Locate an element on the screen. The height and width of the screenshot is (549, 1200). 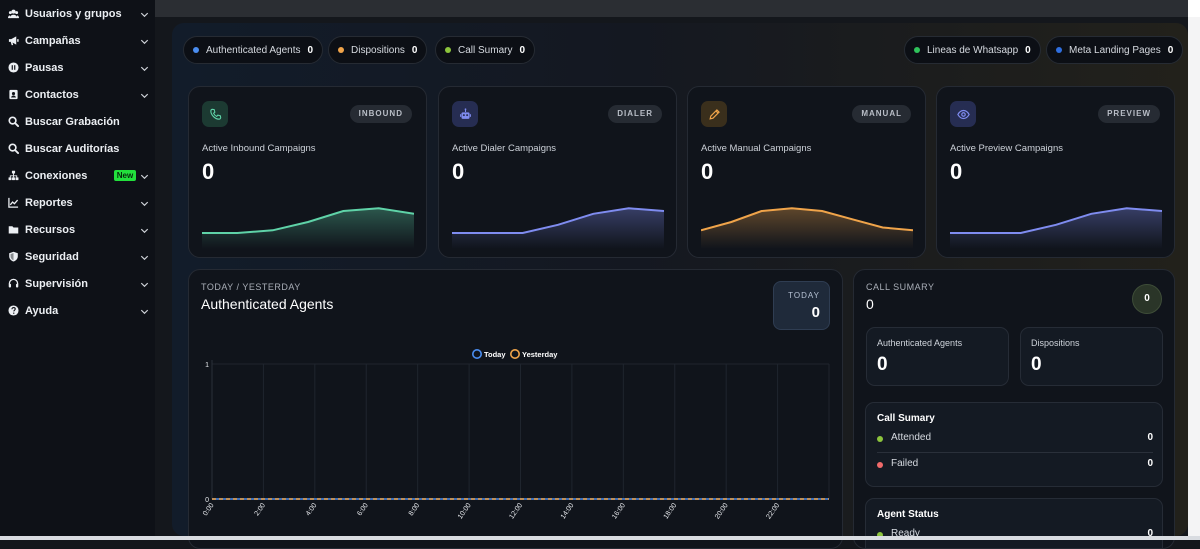
eye-icon is located at coordinates (963, 114).